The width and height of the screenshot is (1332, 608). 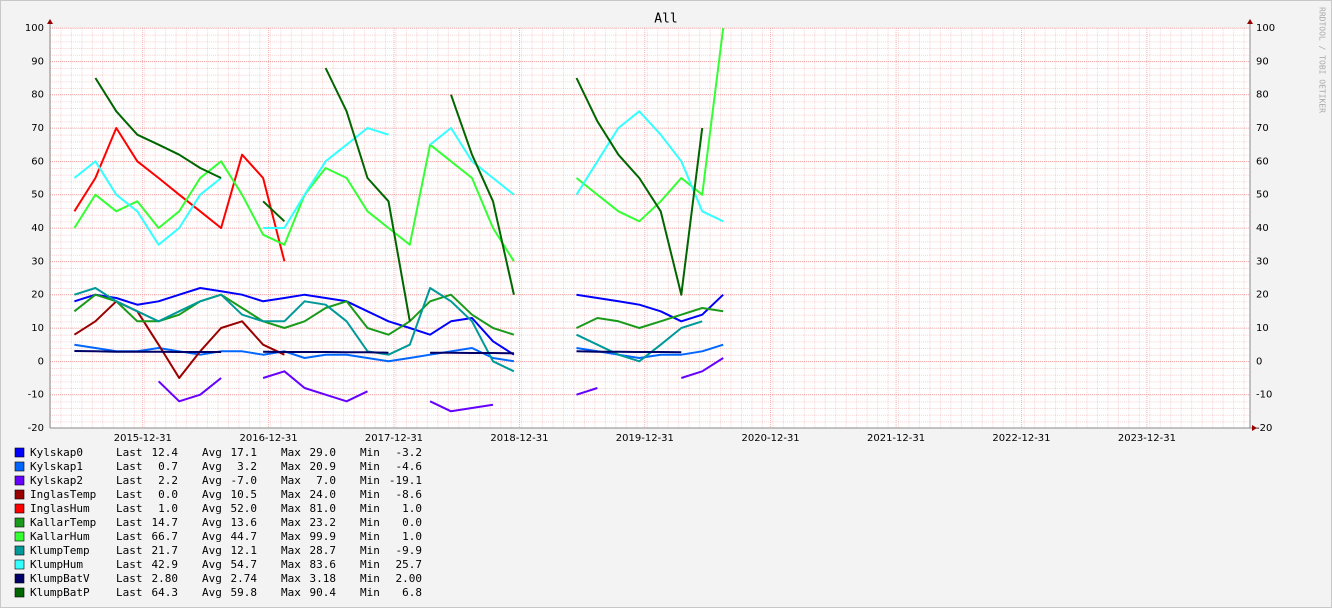 What do you see at coordinates (63, 494) in the screenshot?
I see `legend-label: InglasTemp` at bounding box center [63, 494].